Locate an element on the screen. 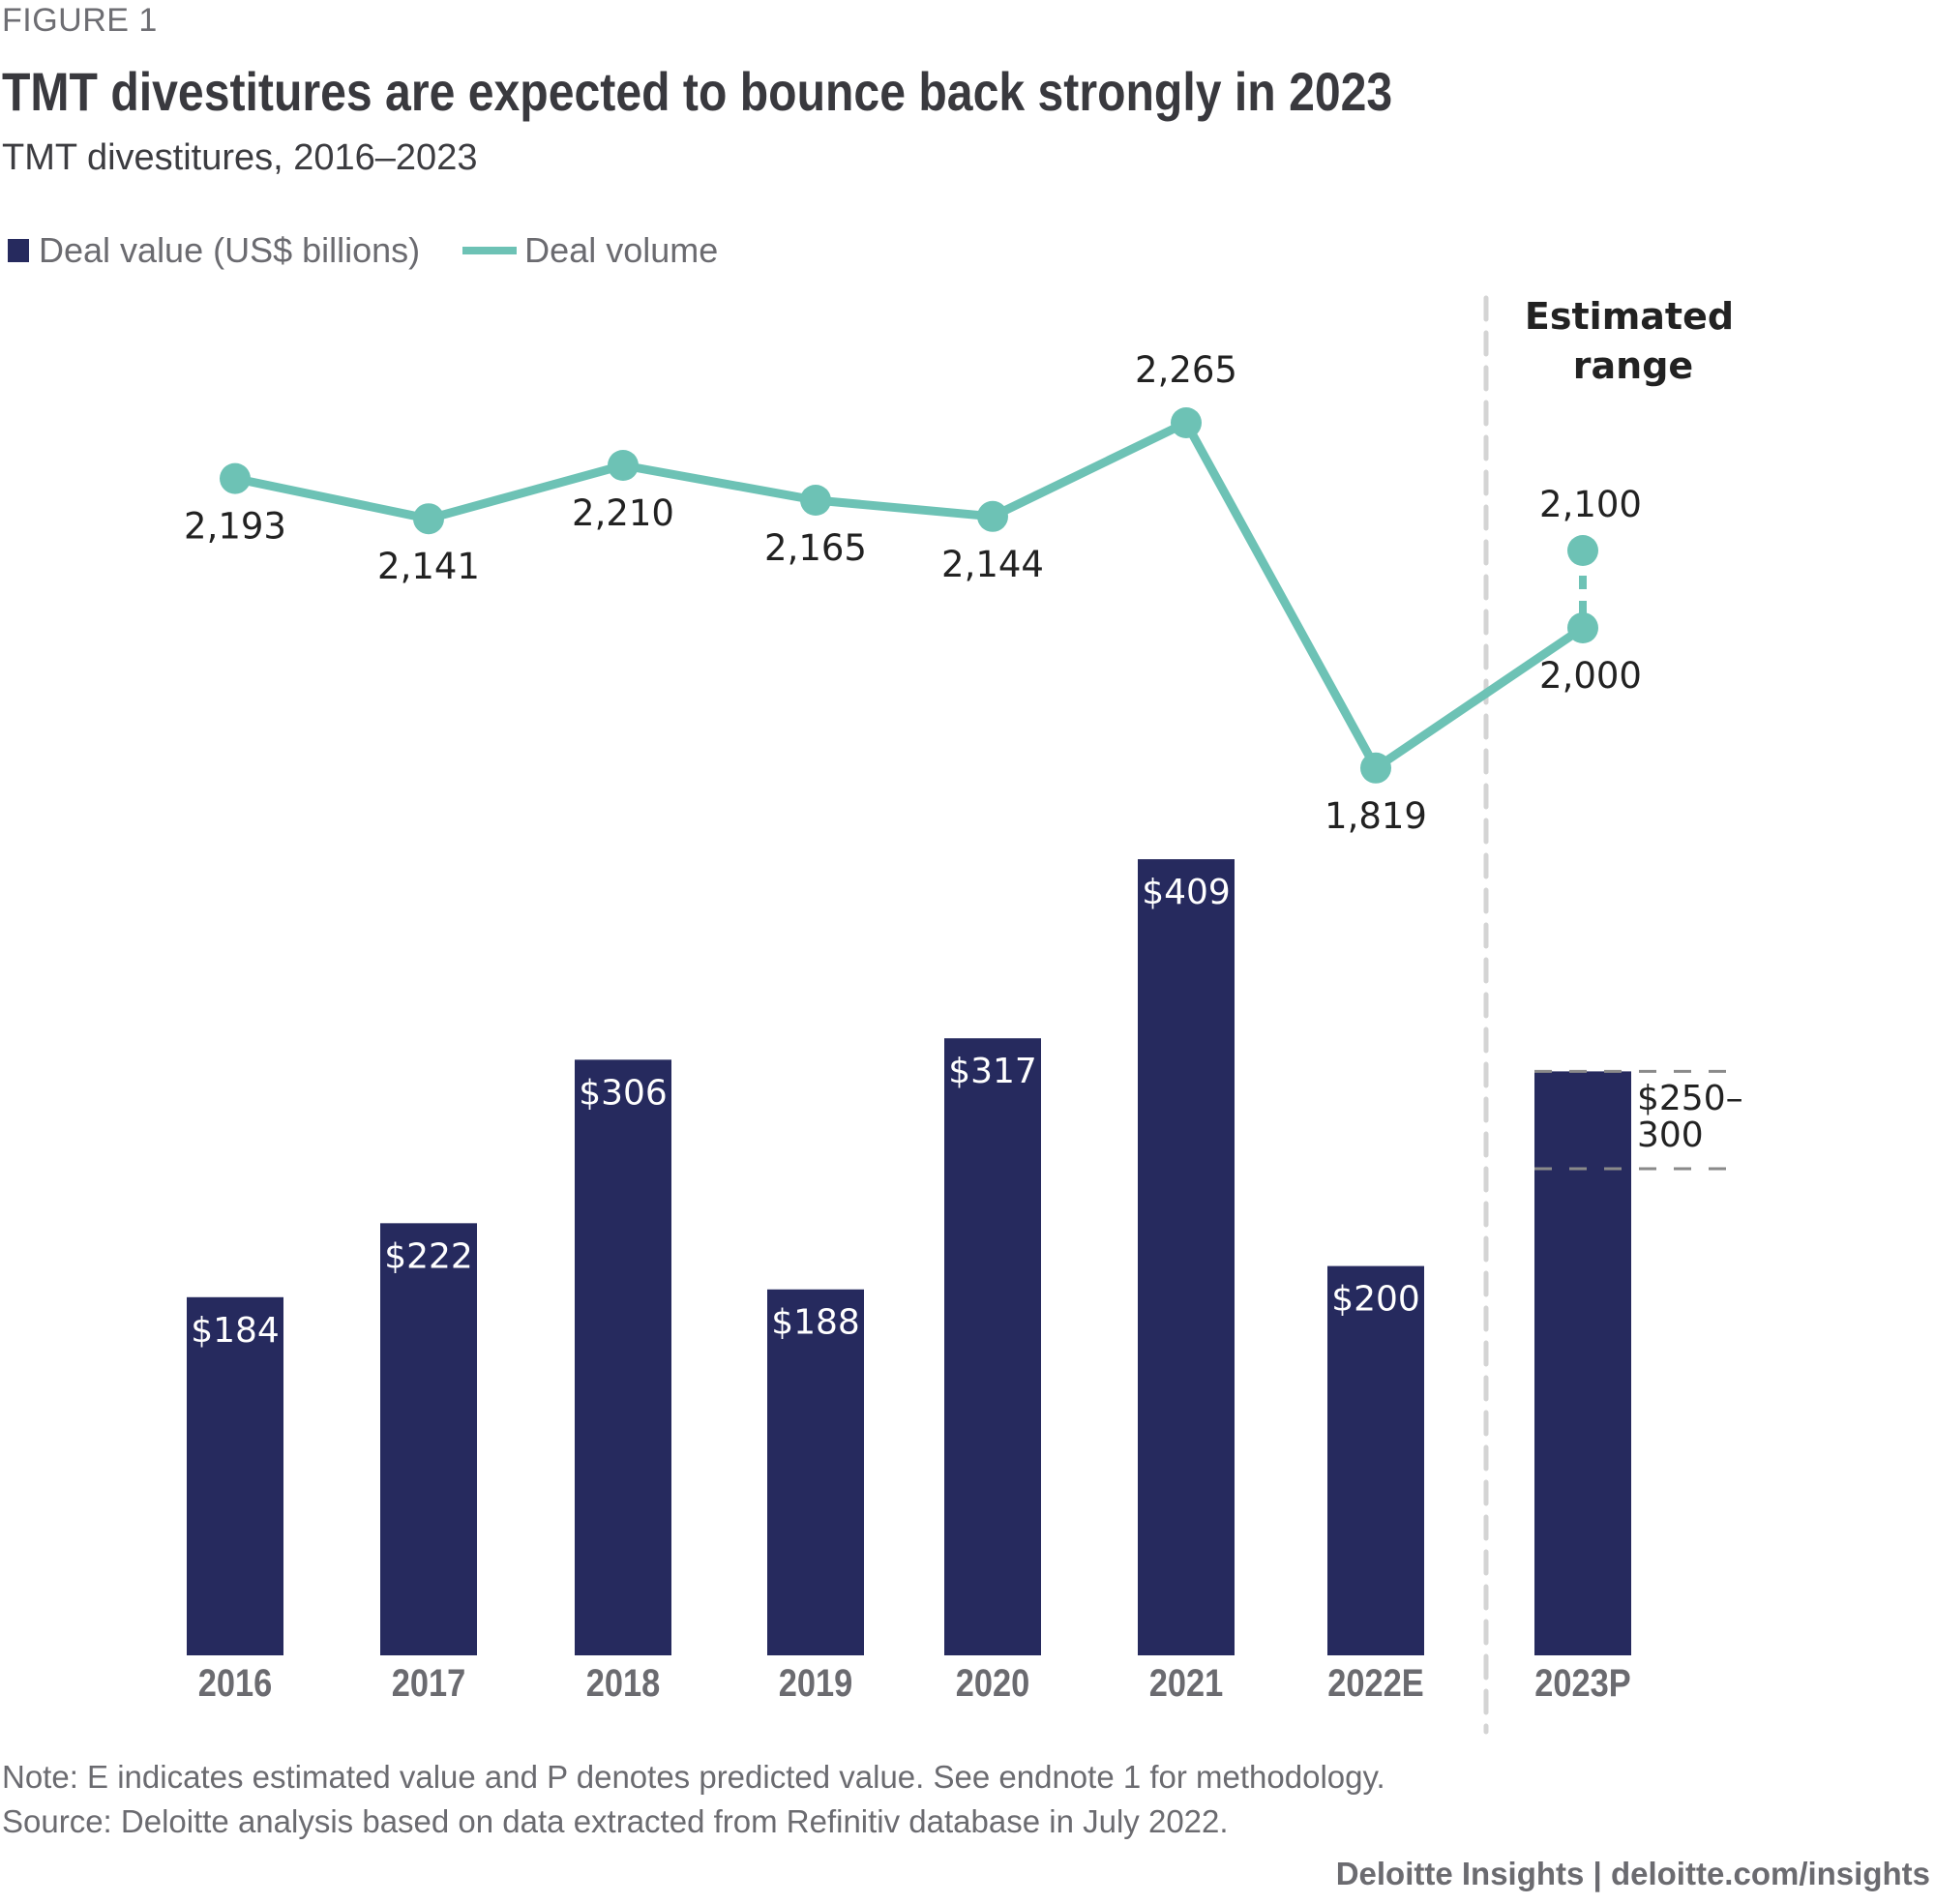 This screenshot has height=1904, width=1935. x-tick-label: 2022E is located at coordinates (1375, 1683).